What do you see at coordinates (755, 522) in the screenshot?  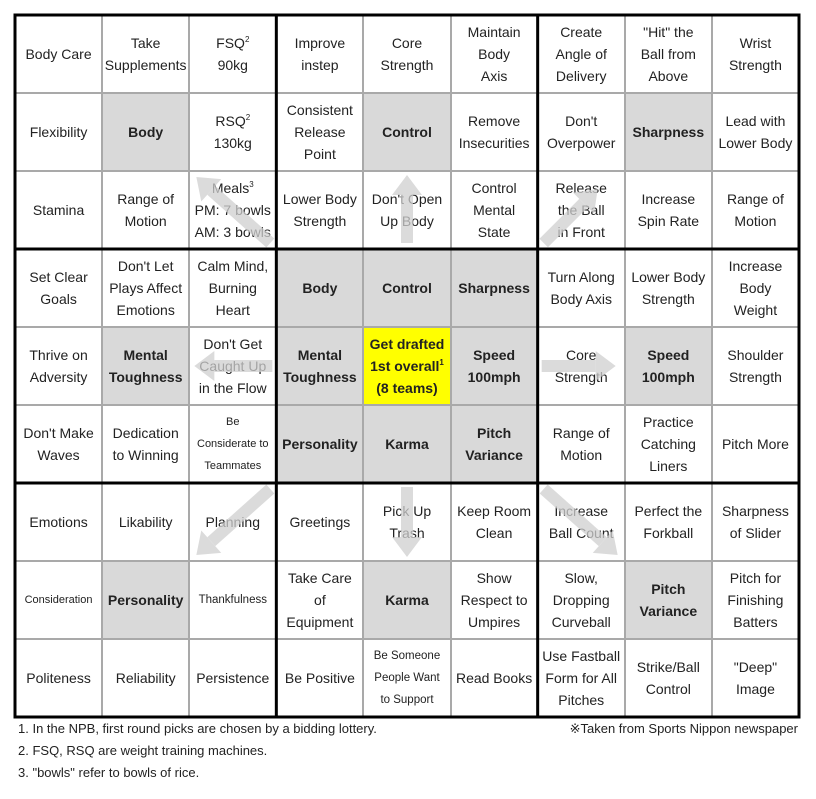 I see `item-cell: Sharpness of Slider` at bounding box center [755, 522].